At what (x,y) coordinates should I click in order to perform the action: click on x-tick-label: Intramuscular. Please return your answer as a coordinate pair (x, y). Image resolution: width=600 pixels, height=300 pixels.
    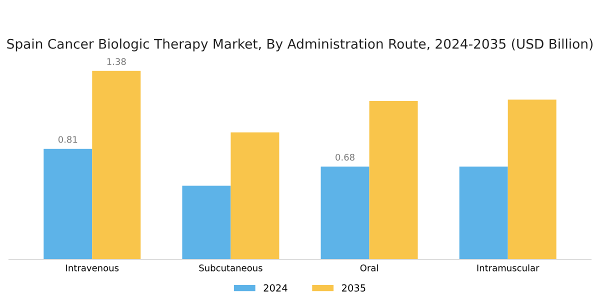
    Looking at the image, I should click on (508, 268).